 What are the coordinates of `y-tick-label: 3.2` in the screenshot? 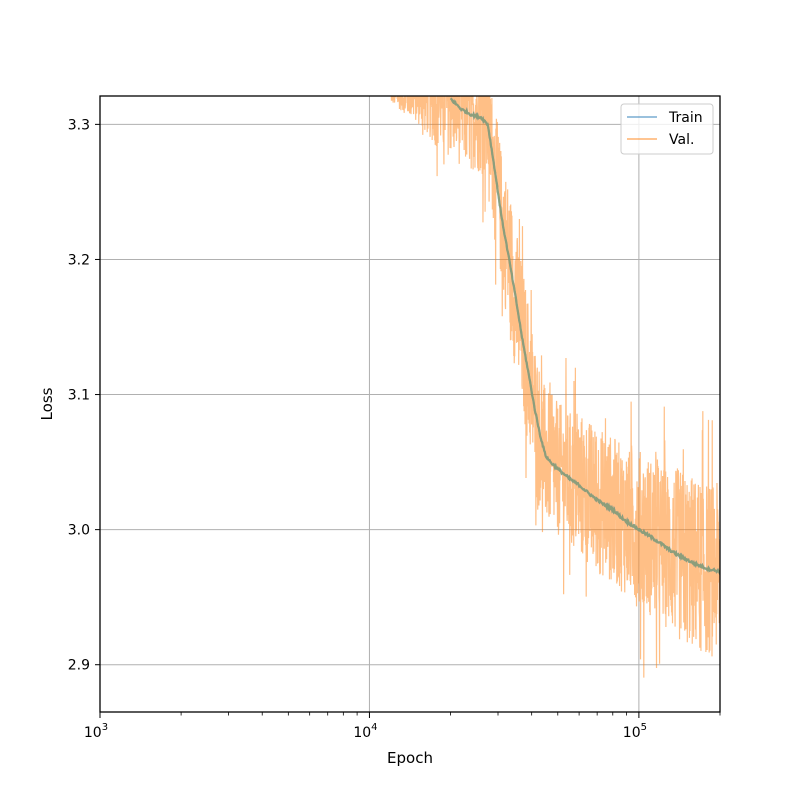 It's located at (79, 260).